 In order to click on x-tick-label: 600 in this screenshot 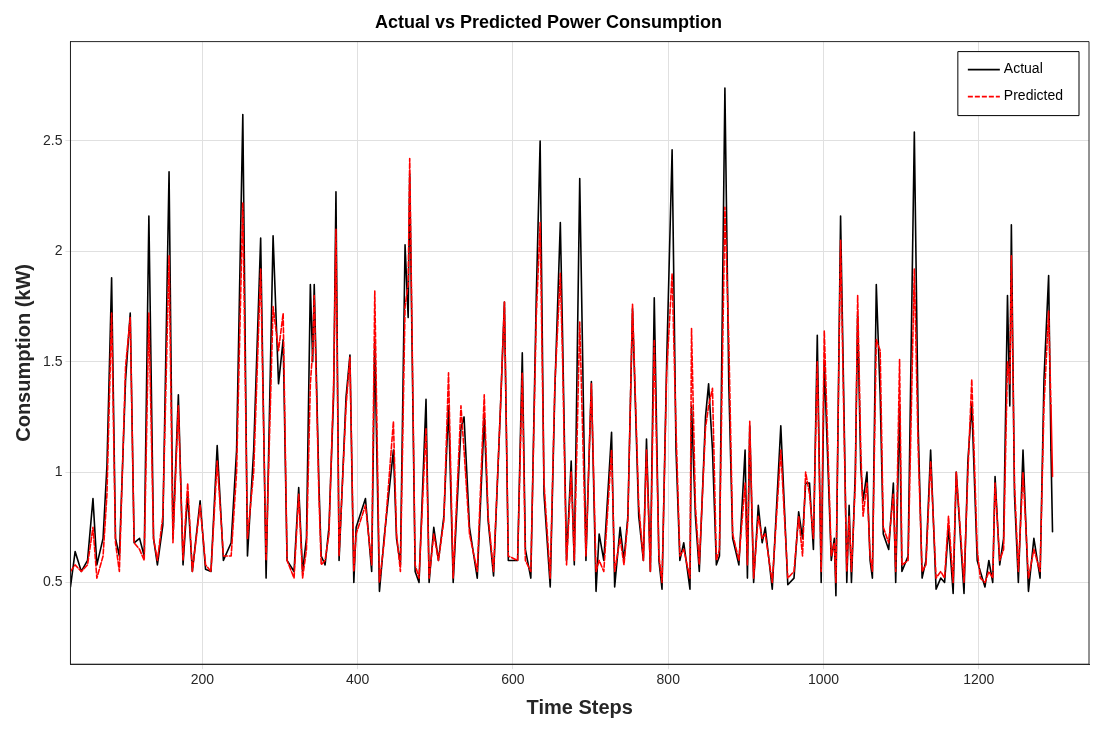, I will do `click(513, 679)`.